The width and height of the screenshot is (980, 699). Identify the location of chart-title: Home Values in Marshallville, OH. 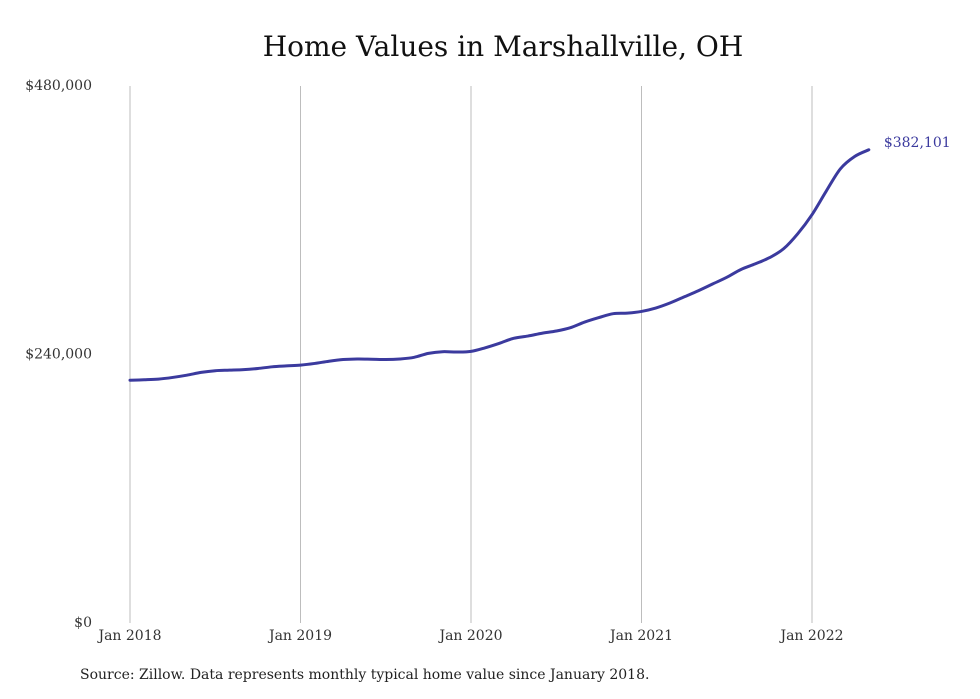
(503, 46).